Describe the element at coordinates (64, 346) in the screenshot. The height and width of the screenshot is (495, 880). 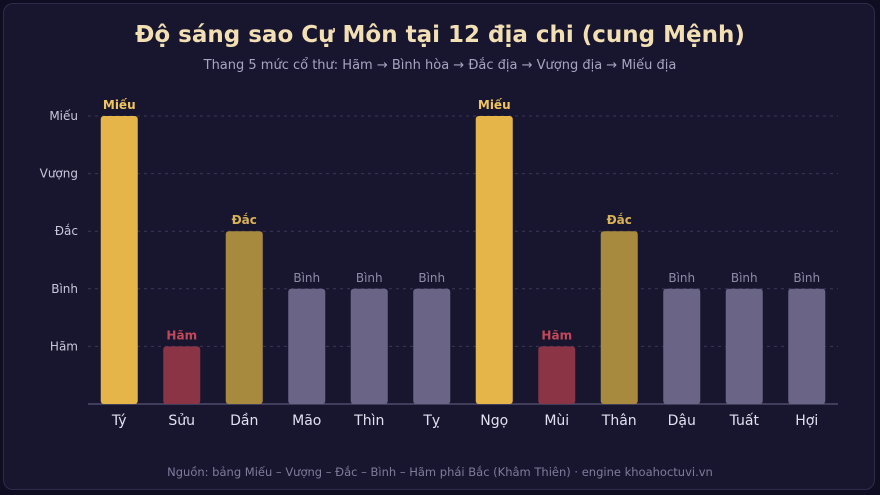
I see `y-tick-label: Hãm` at that location.